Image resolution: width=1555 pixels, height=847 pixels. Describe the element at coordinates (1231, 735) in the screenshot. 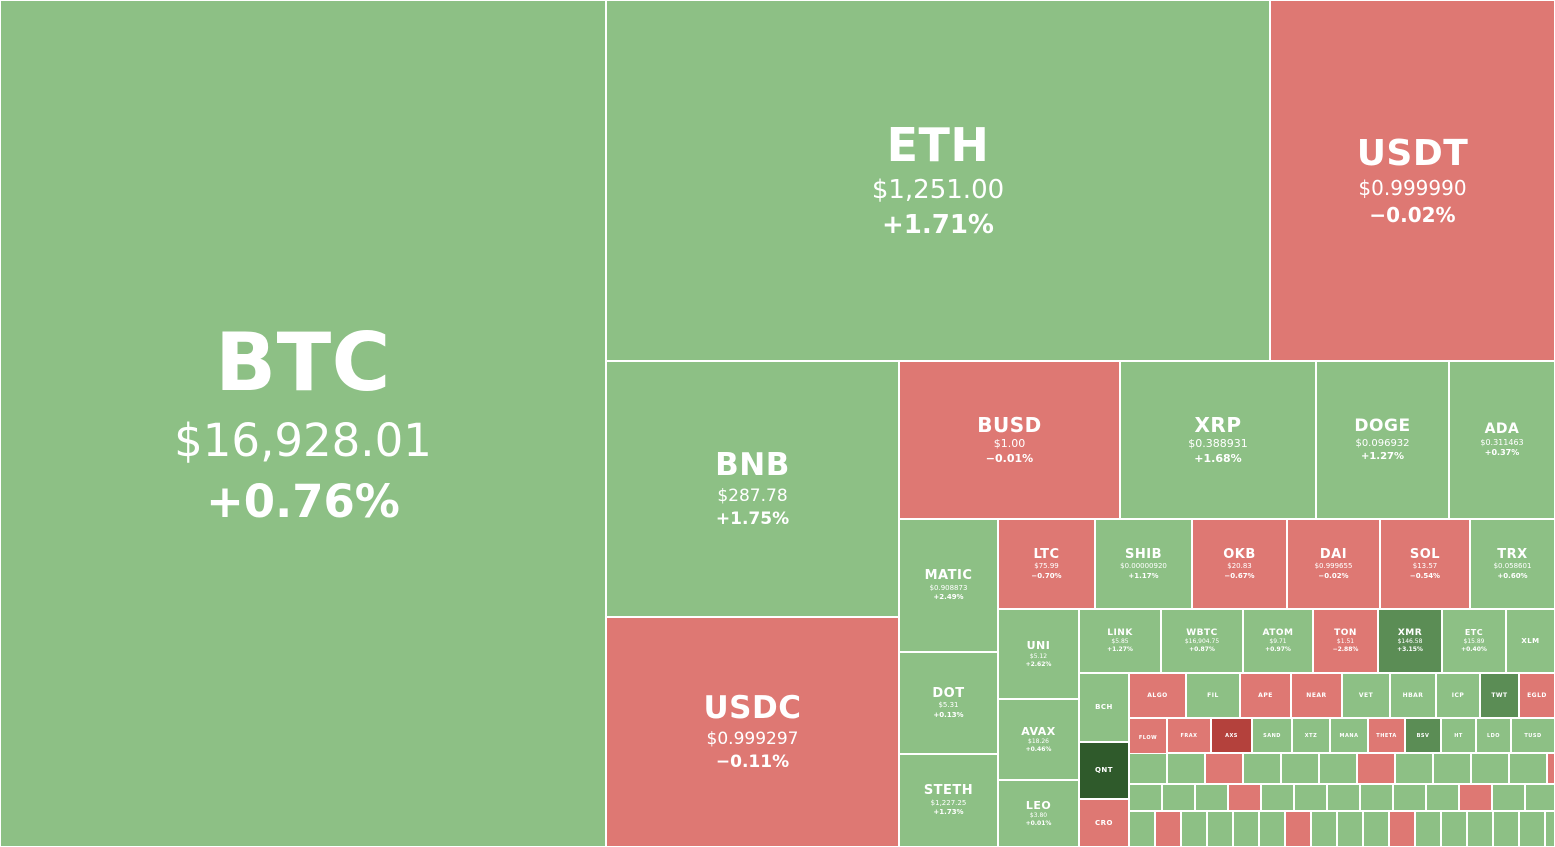

I see `tile-axs: AXS` at that location.